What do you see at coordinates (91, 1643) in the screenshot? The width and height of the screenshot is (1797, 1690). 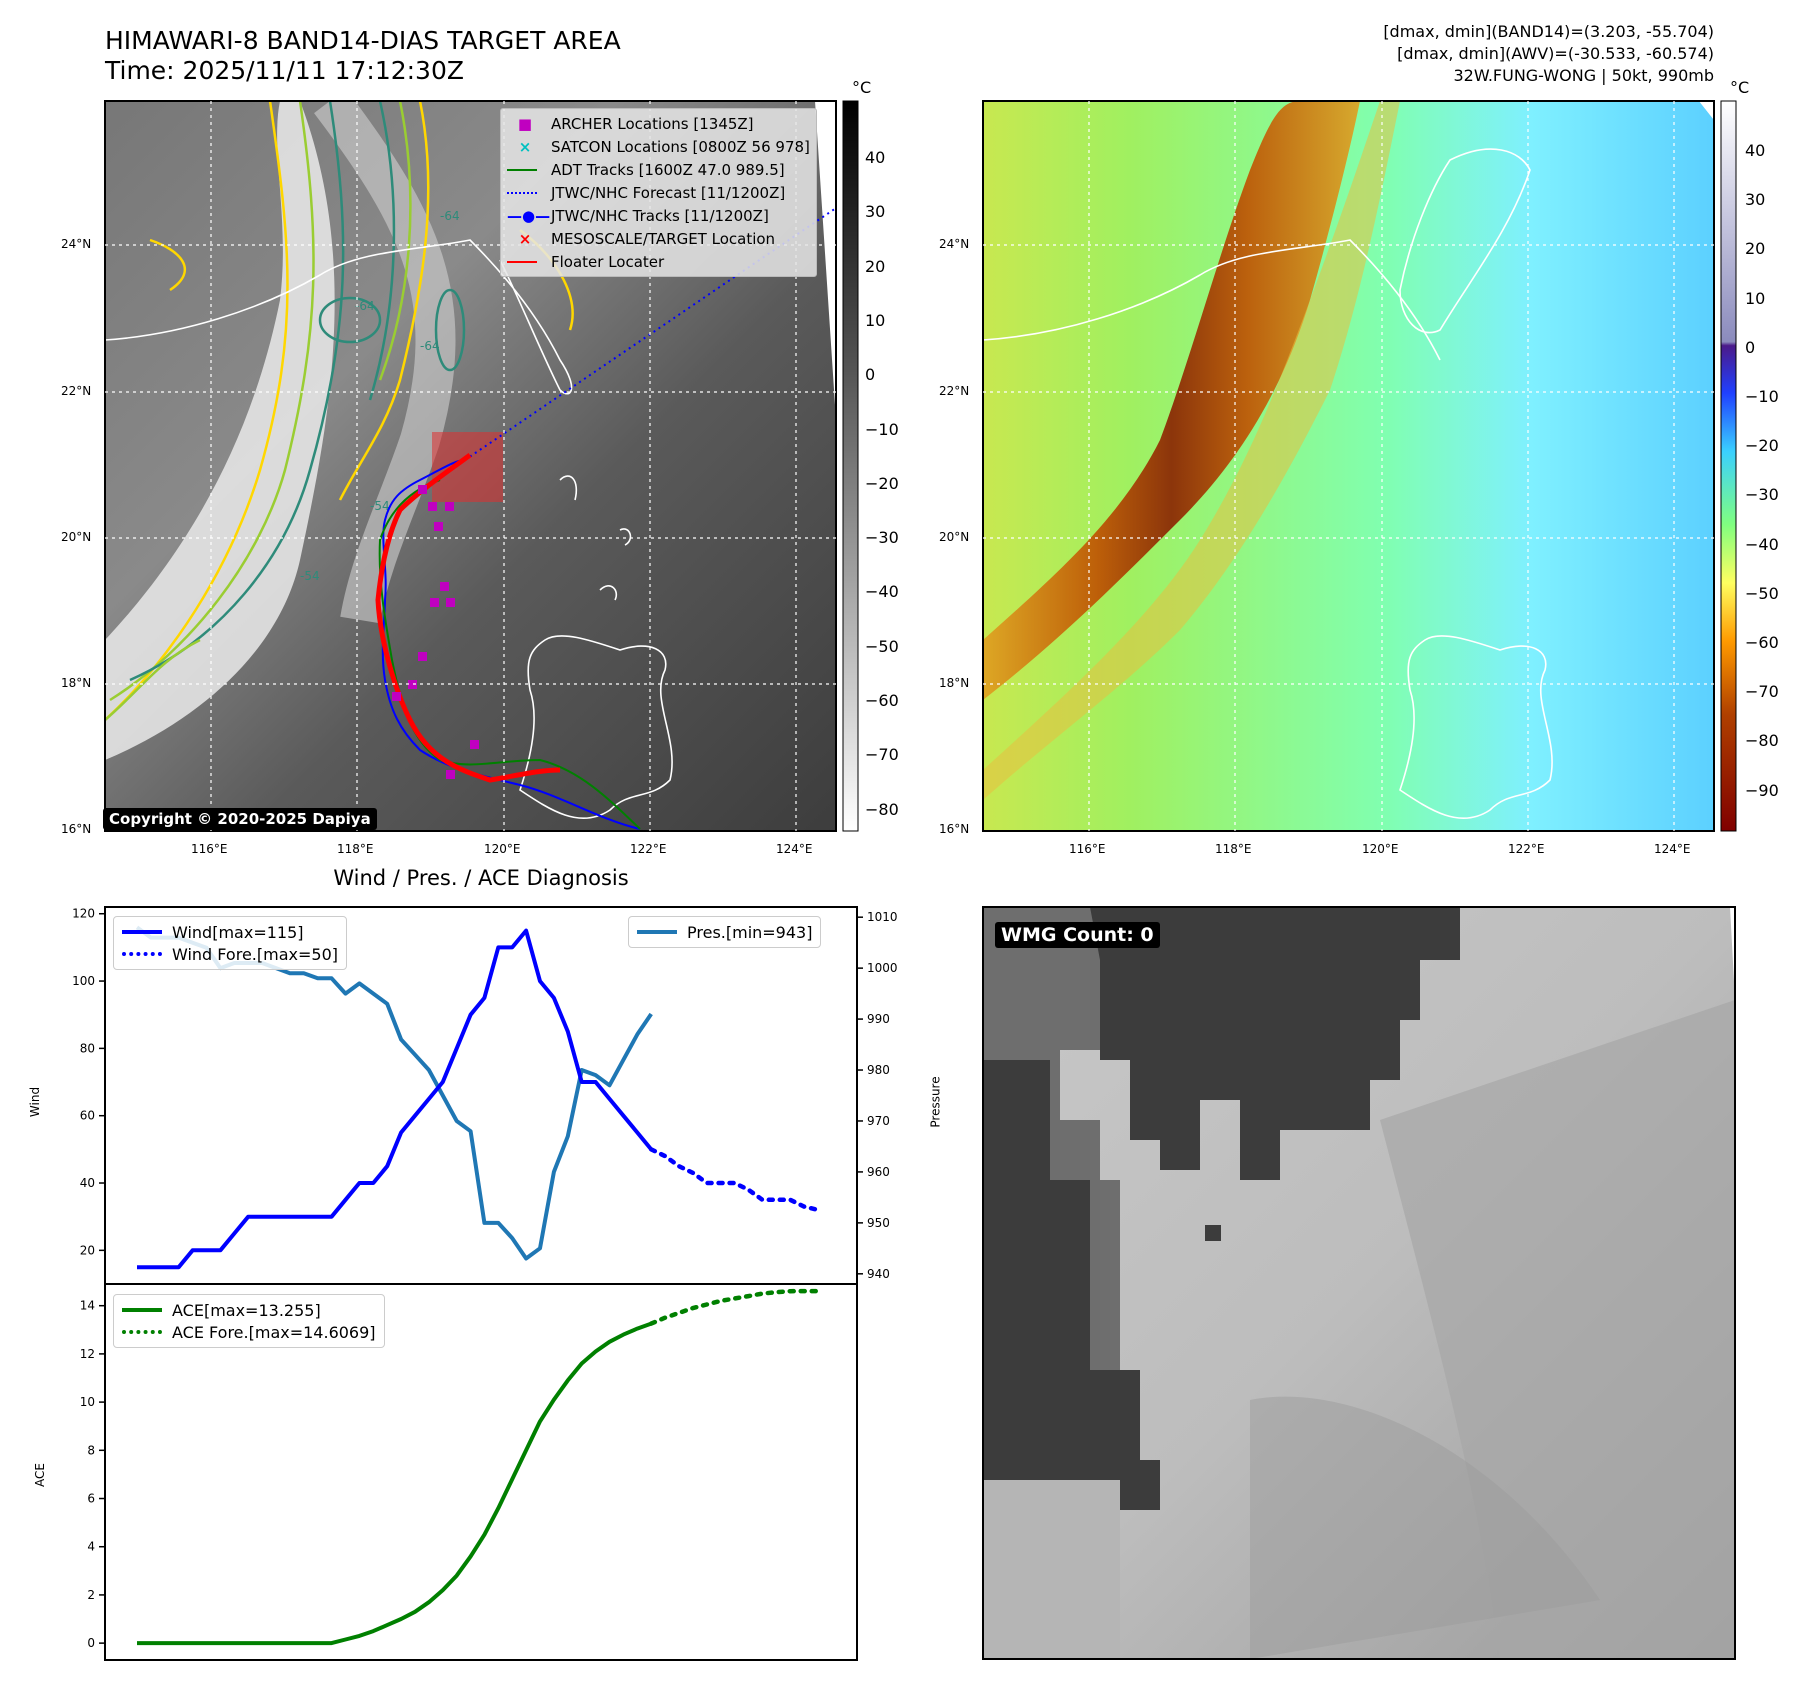 I see `axis-tick-label: 0` at bounding box center [91, 1643].